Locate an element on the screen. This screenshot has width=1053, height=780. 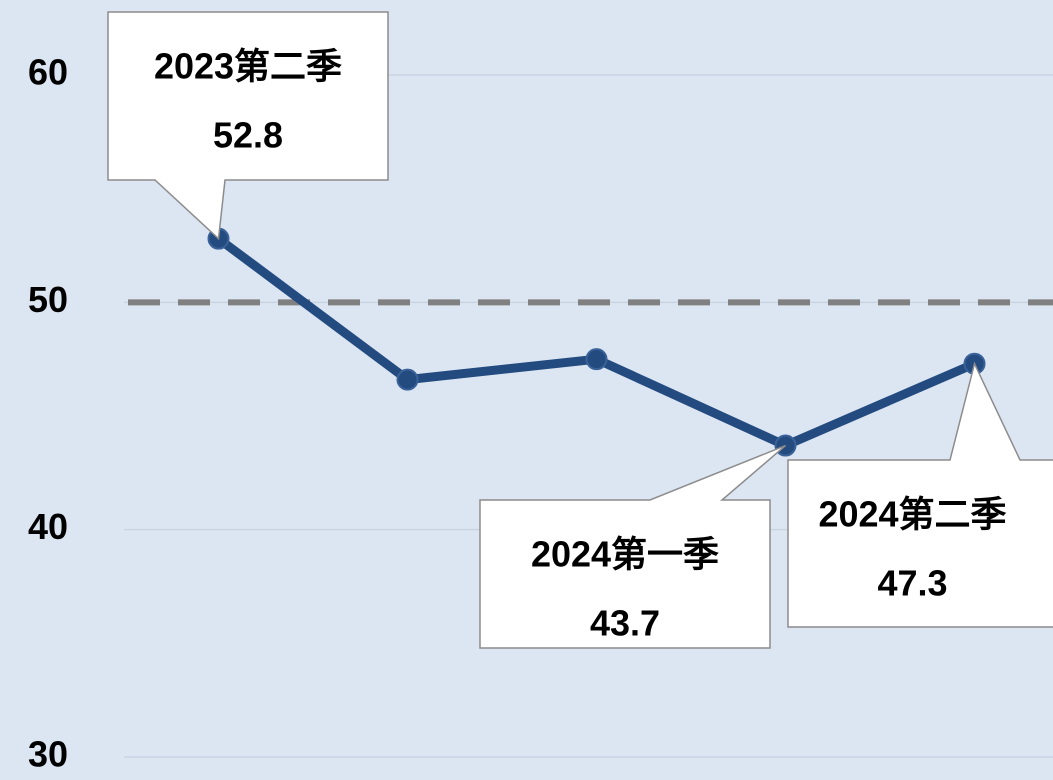
y-tick-label: 50 is located at coordinates (48, 299).